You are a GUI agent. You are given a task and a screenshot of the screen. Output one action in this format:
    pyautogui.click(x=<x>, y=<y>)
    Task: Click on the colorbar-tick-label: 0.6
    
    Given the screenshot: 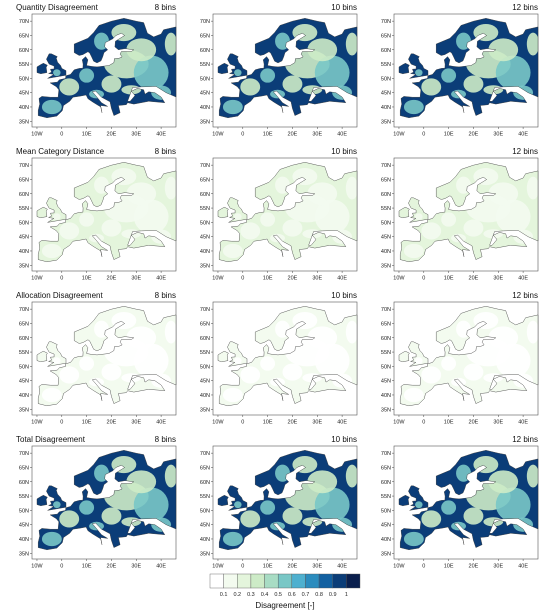 What is the action you would take?
    pyautogui.click(x=292, y=595)
    